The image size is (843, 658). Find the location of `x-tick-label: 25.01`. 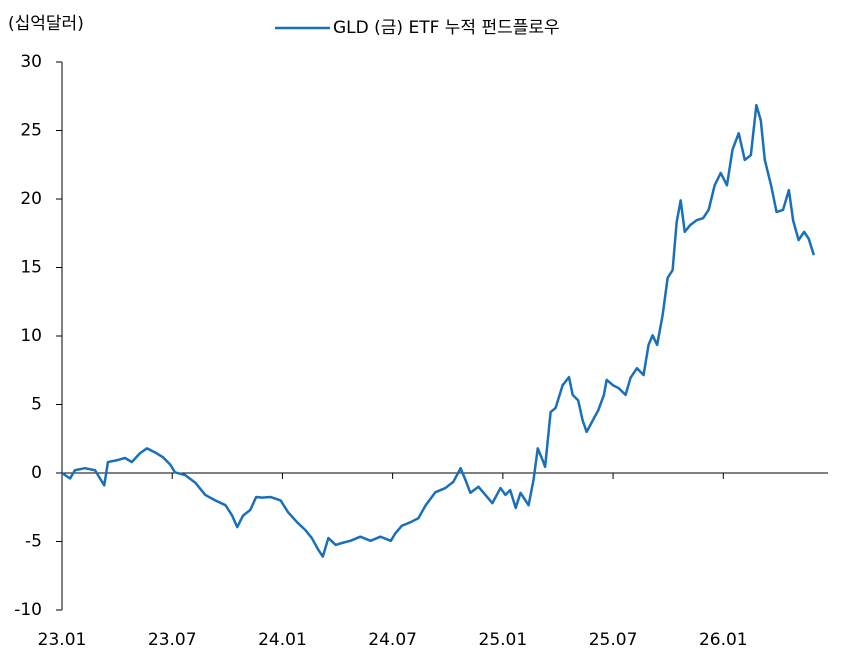

x-tick-label: 25.01 is located at coordinates (503, 640).